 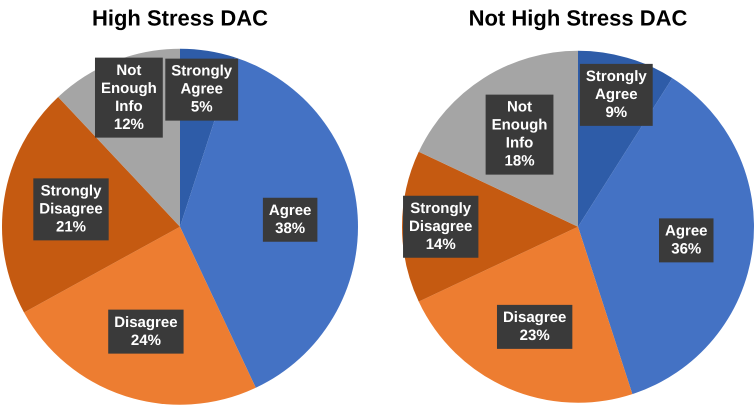 What do you see at coordinates (145, 340) in the screenshot?
I see `data-label: 24%` at bounding box center [145, 340].